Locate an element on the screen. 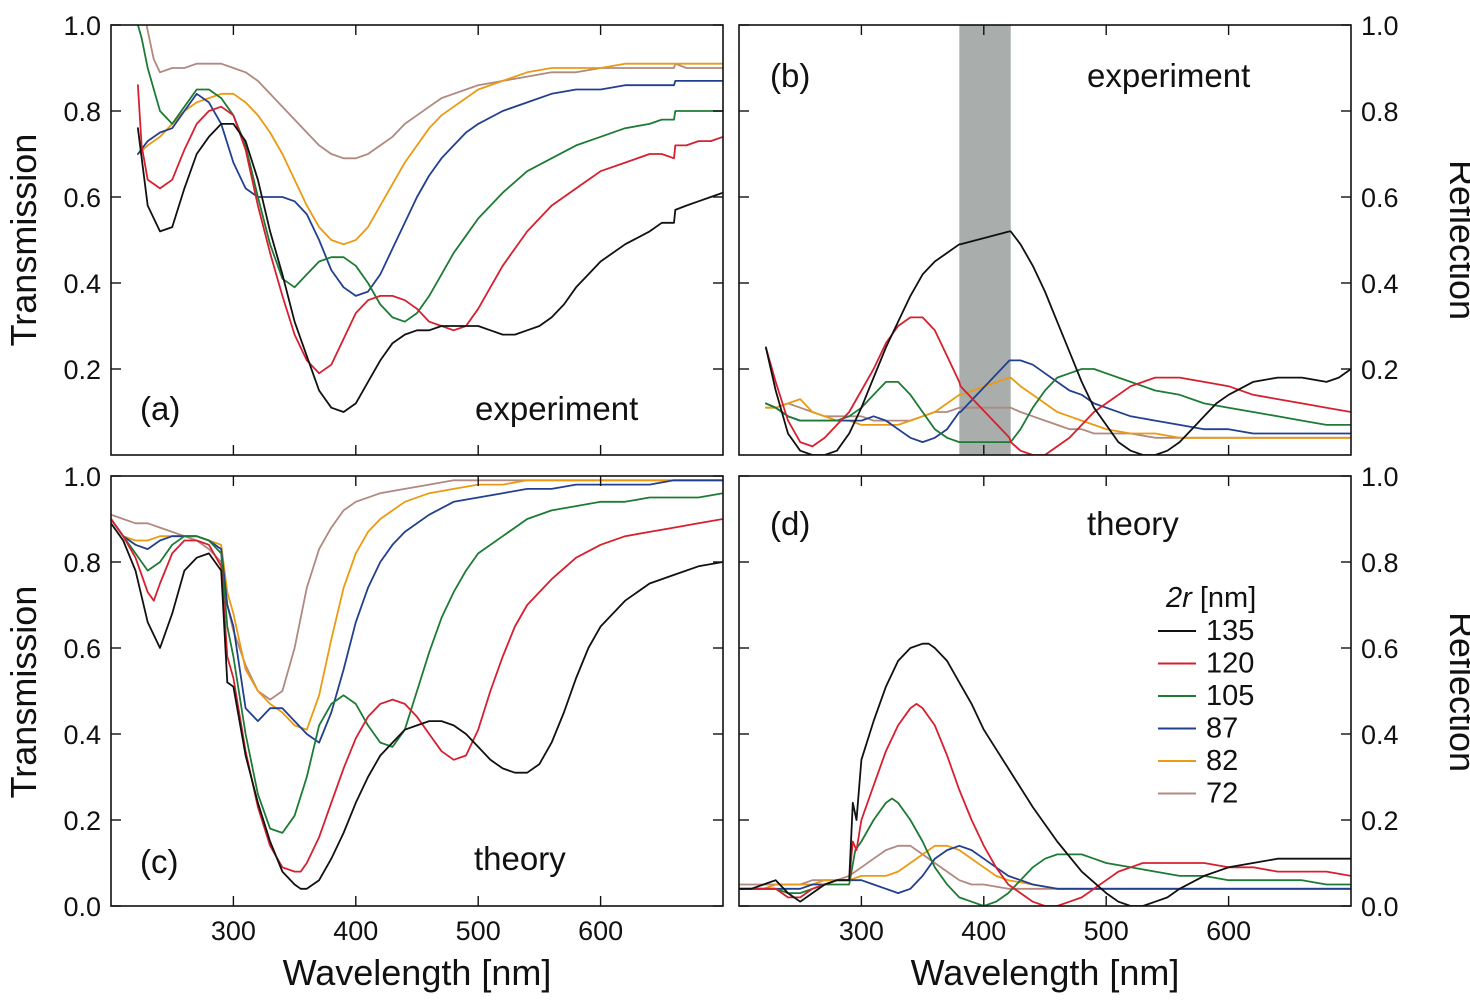 The width and height of the screenshot is (1470, 1004). legend-entry-120: 120 is located at coordinates (1230, 664).